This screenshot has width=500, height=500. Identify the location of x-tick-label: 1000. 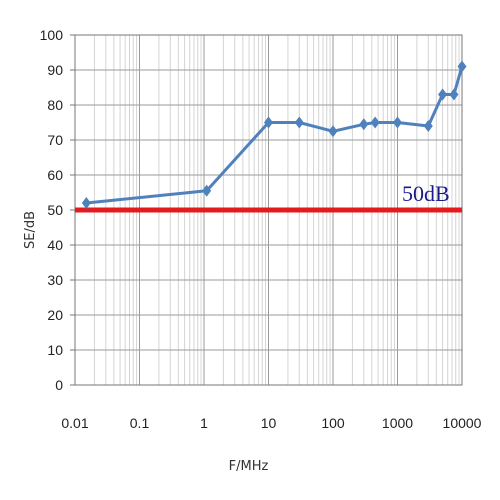
(397, 423).